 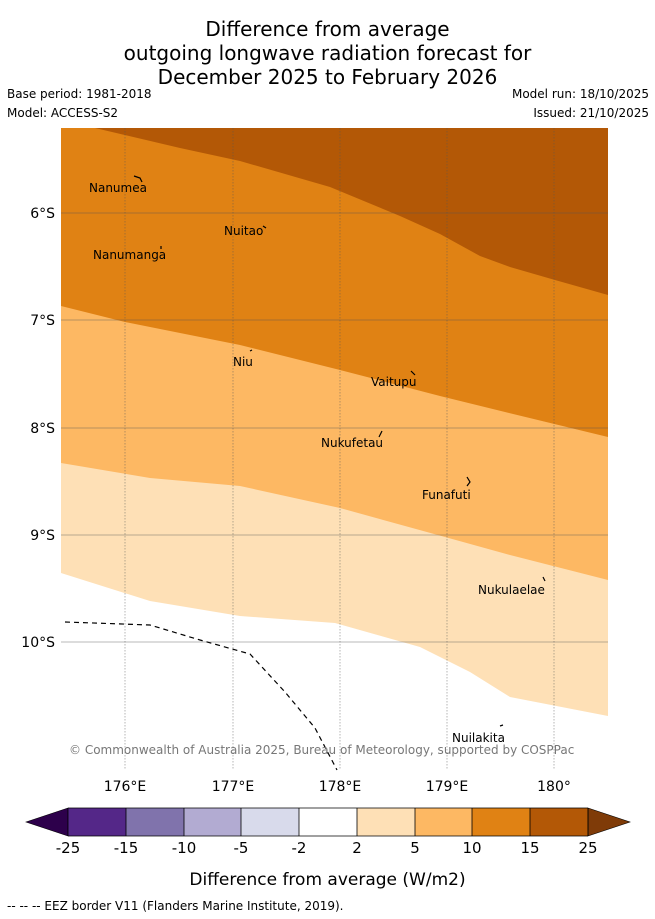 What do you see at coordinates (79, 94) in the screenshot?
I see `base-period: Base period: 1981-2018` at bounding box center [79, 94].